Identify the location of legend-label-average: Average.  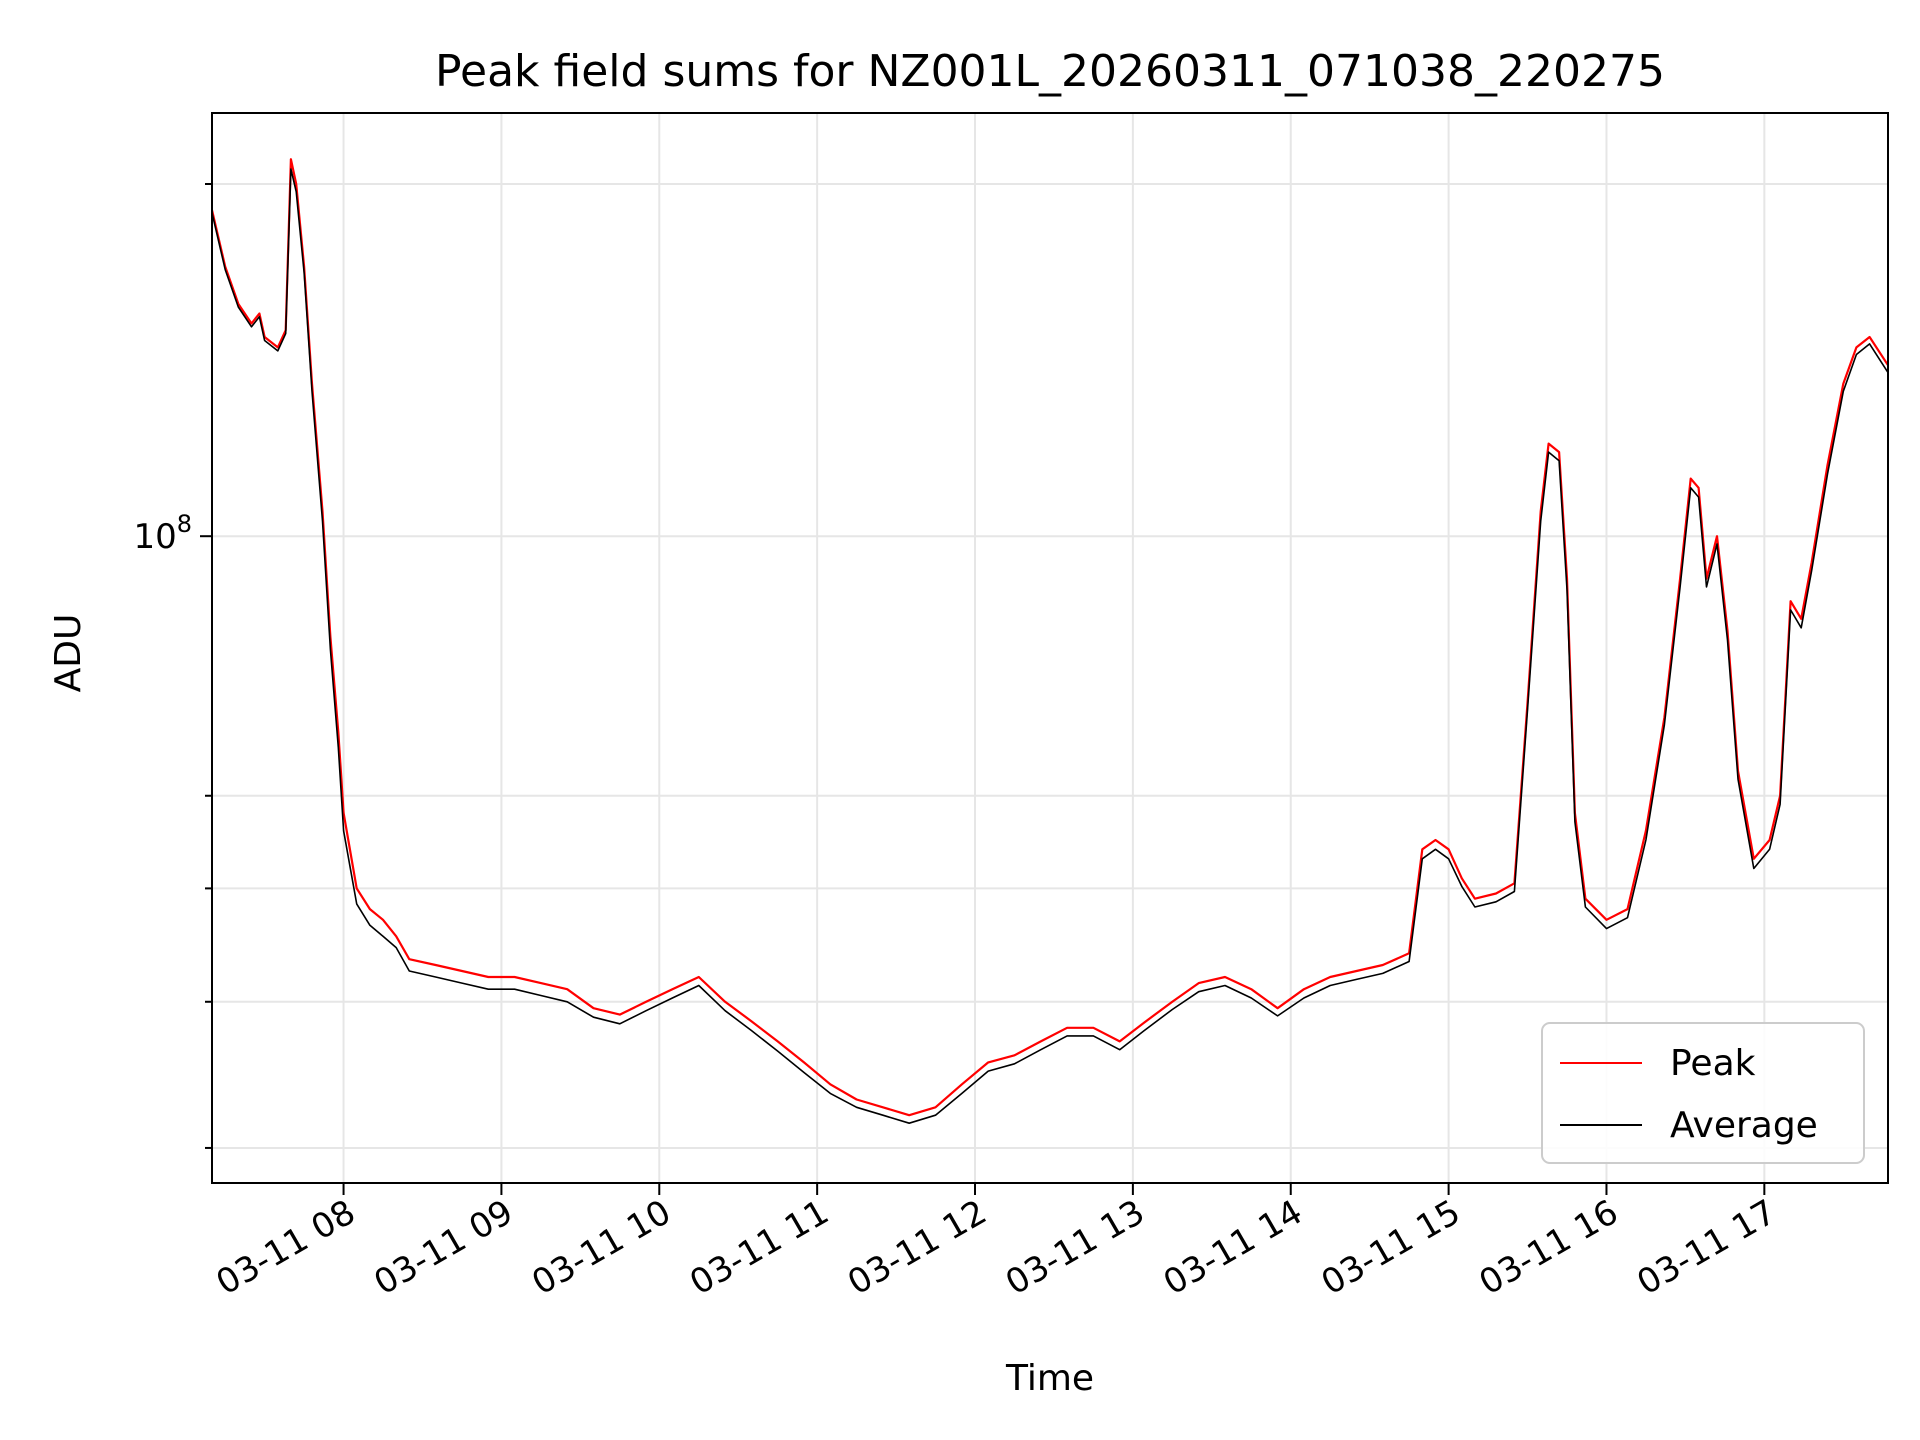
(1744, 1125).